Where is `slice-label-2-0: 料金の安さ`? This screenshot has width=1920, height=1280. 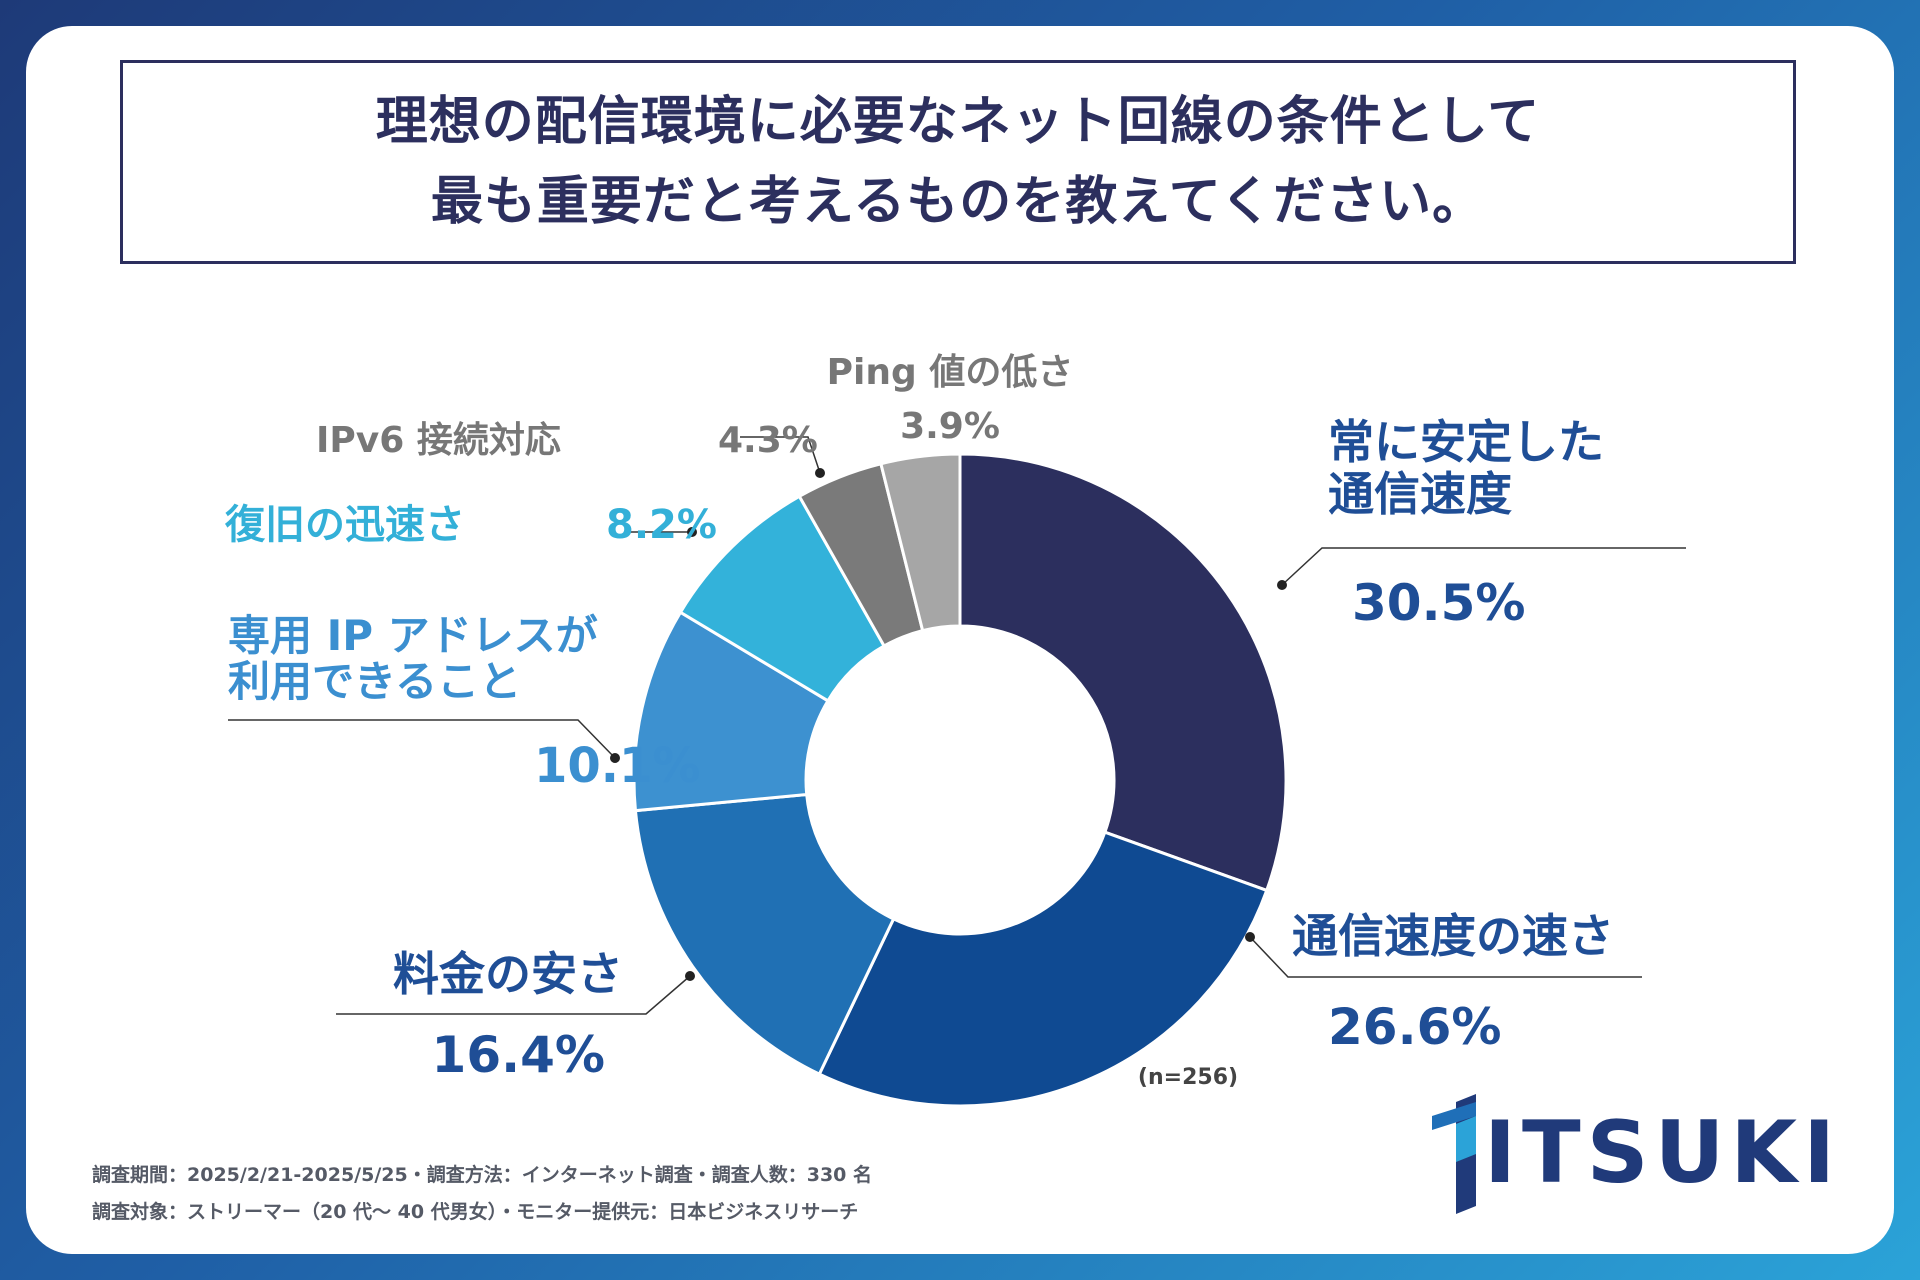
slice-label-2-0: 料金の安さ is located at coordinates (508, 974).